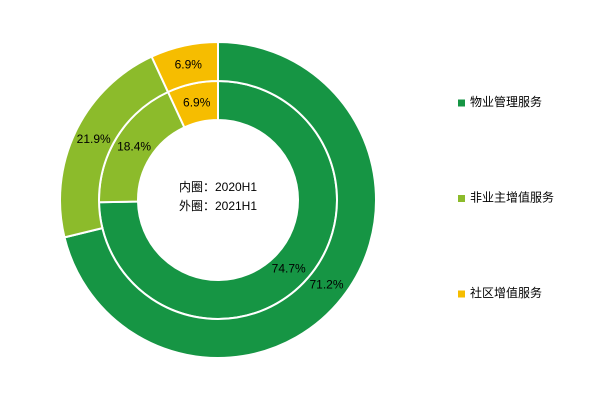 Image resolution: width=613 pixels, height=403 pixels. I want to click on donut-slice, so click(184, 67).